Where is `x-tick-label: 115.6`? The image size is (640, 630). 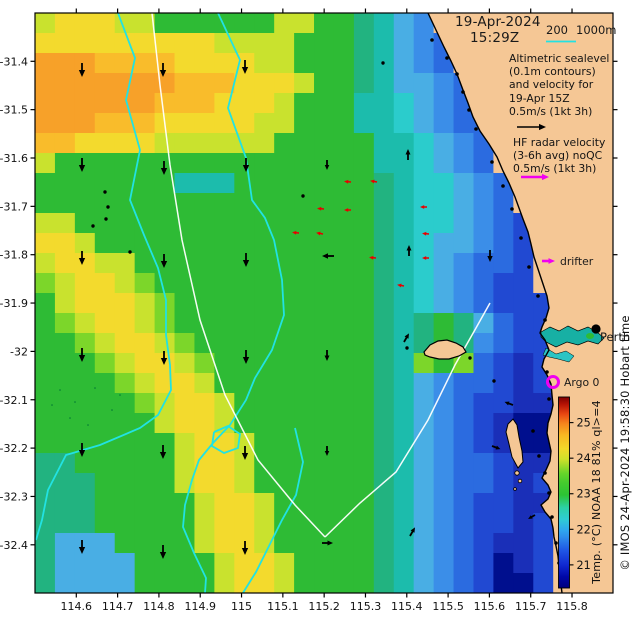 x-tick-label: 115.6 is located at coordinates (490, 606).